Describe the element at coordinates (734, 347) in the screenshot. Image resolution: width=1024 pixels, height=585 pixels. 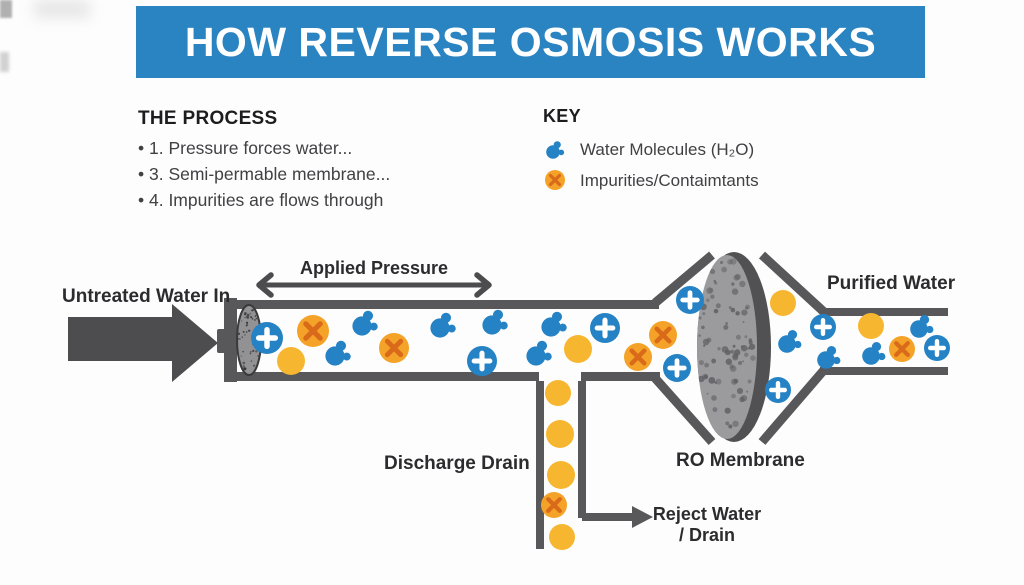
I see `ro-membrane` at that location.